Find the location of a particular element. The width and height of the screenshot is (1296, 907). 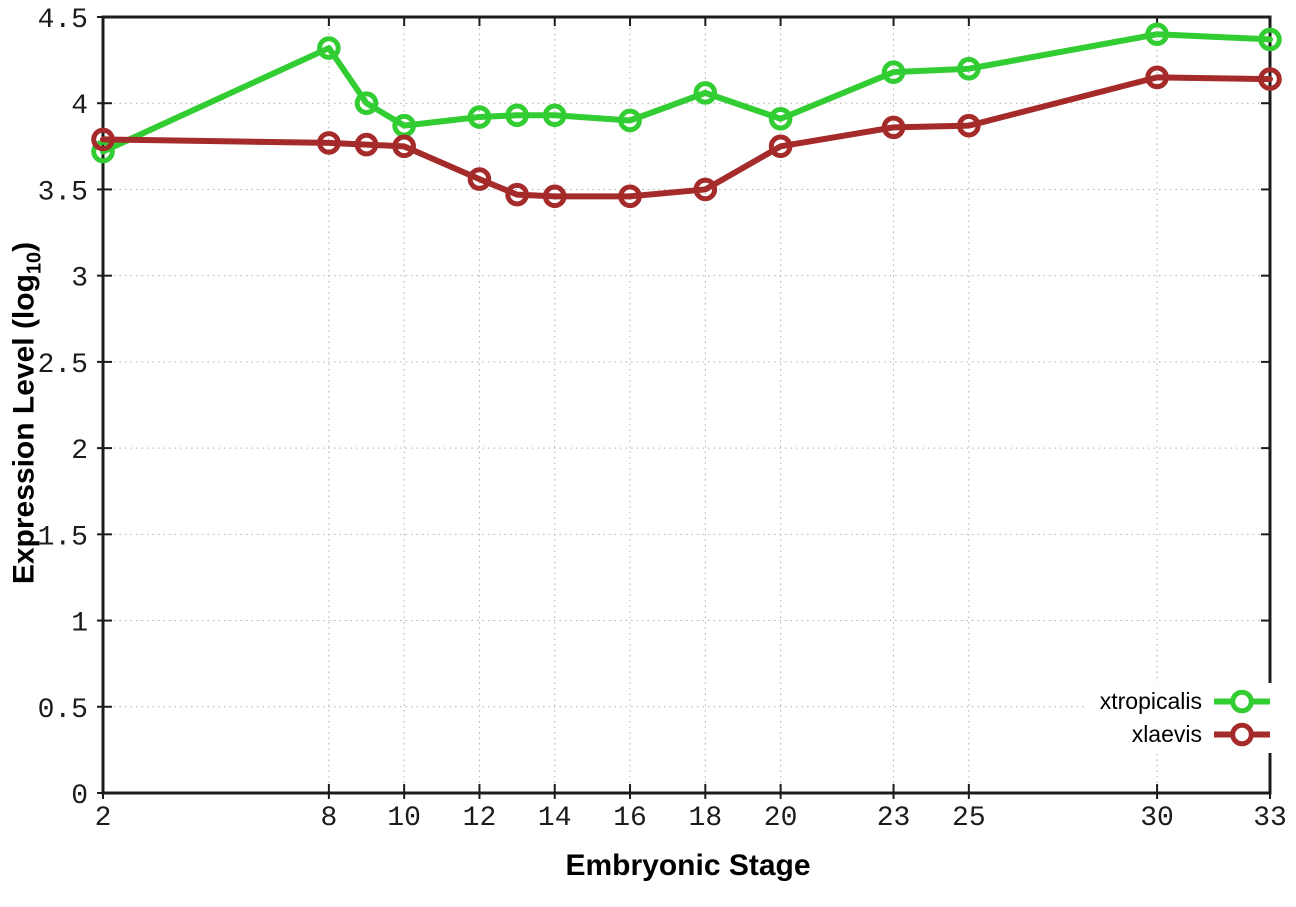

svg-text: 0.5 is located at coordinates (63, 710).